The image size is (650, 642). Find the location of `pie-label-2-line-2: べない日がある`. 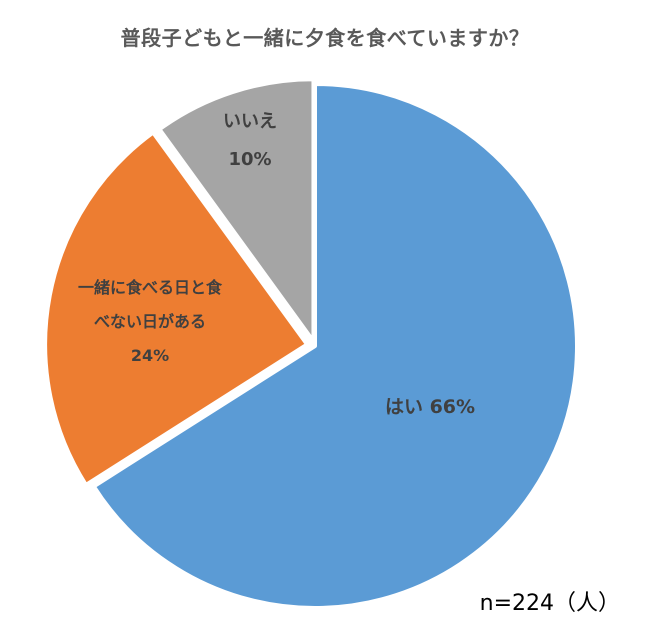

pie-label-2-line-2: べない日がある is located at coordinates (150, 321).